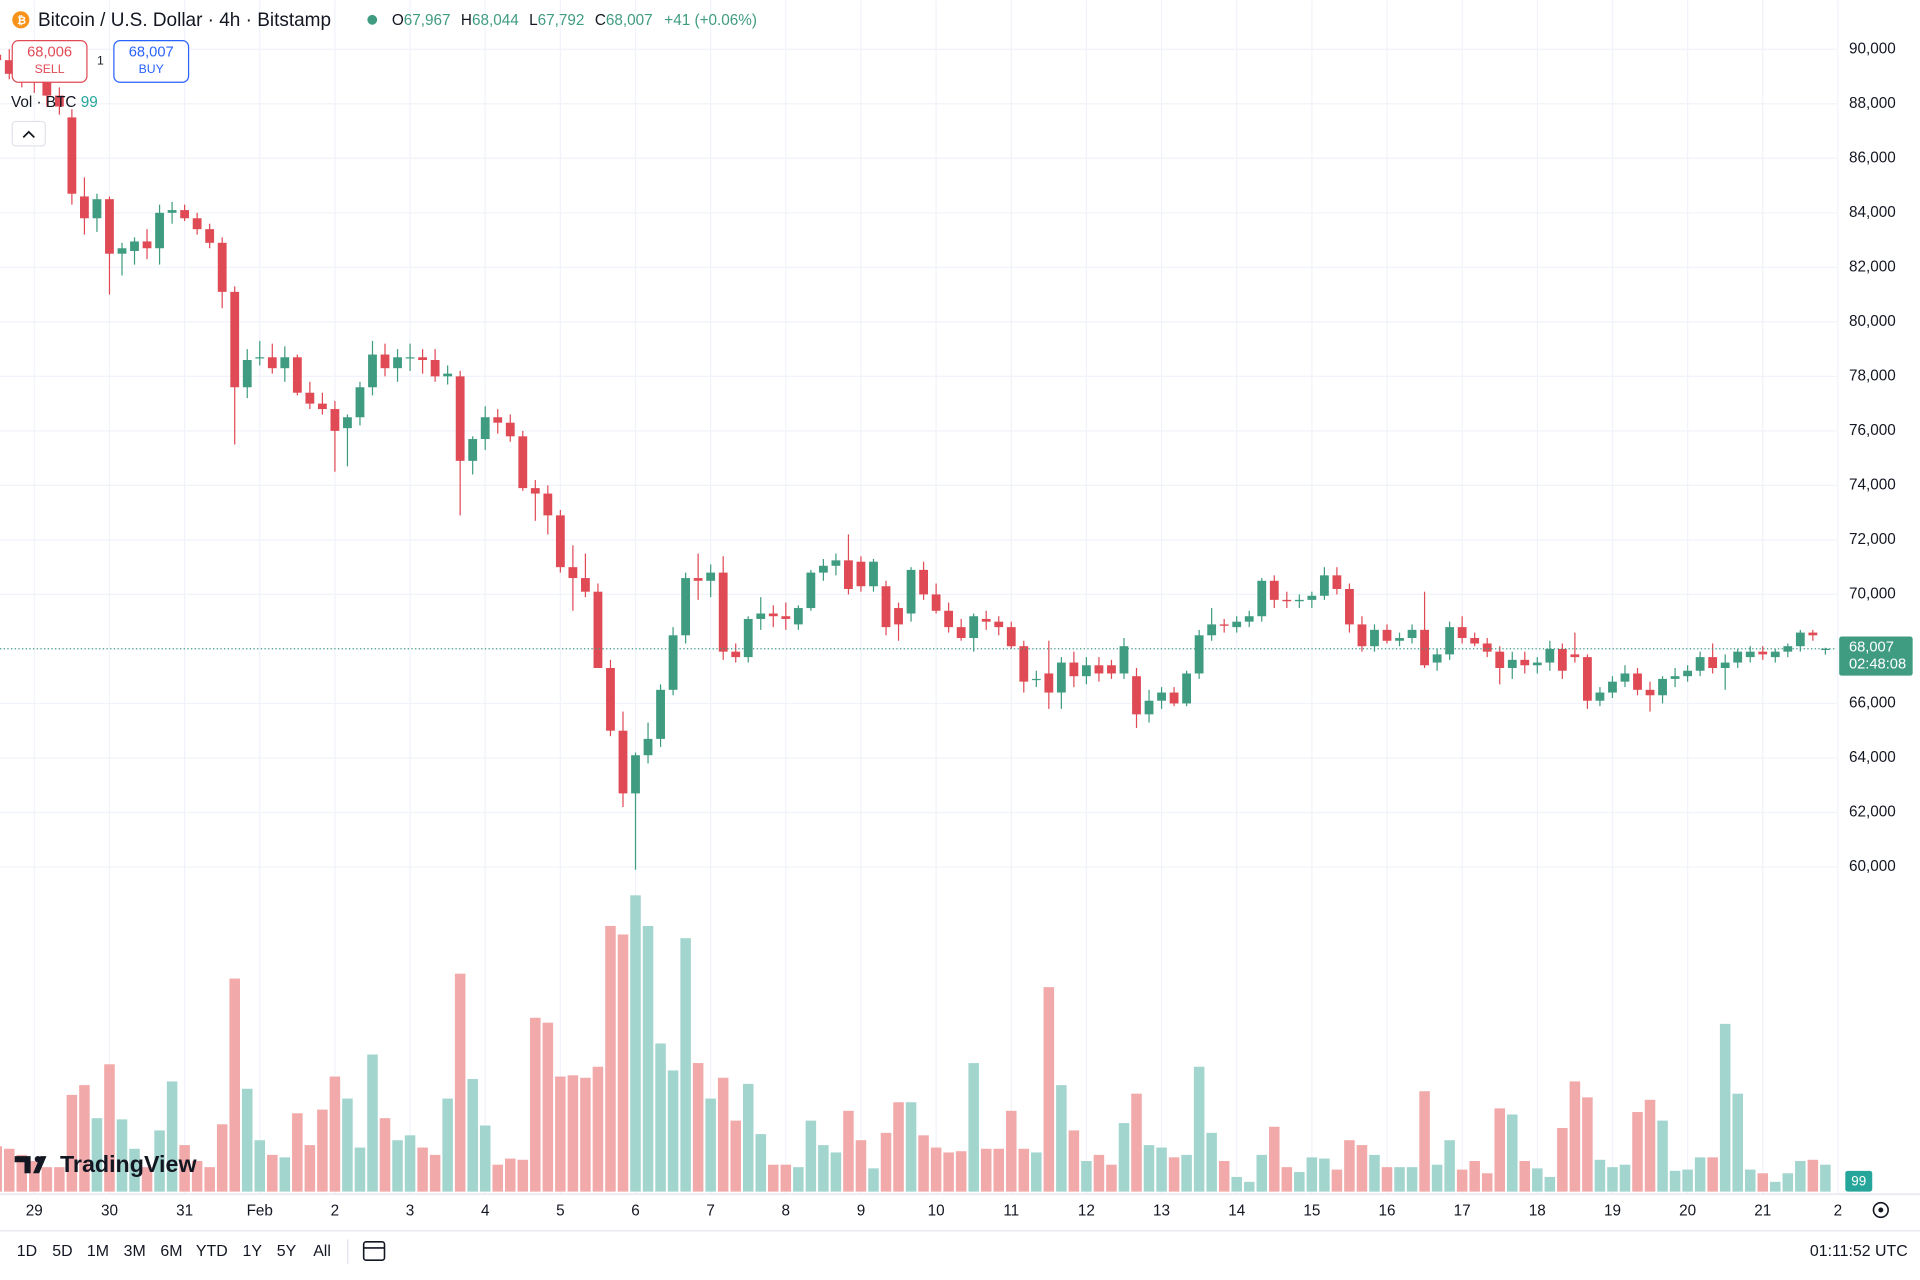 This screenshot has width=1920, height=1280. Describe the element at coordinates (28, 133) in the screenshot. I see `collapse-button` at that location.